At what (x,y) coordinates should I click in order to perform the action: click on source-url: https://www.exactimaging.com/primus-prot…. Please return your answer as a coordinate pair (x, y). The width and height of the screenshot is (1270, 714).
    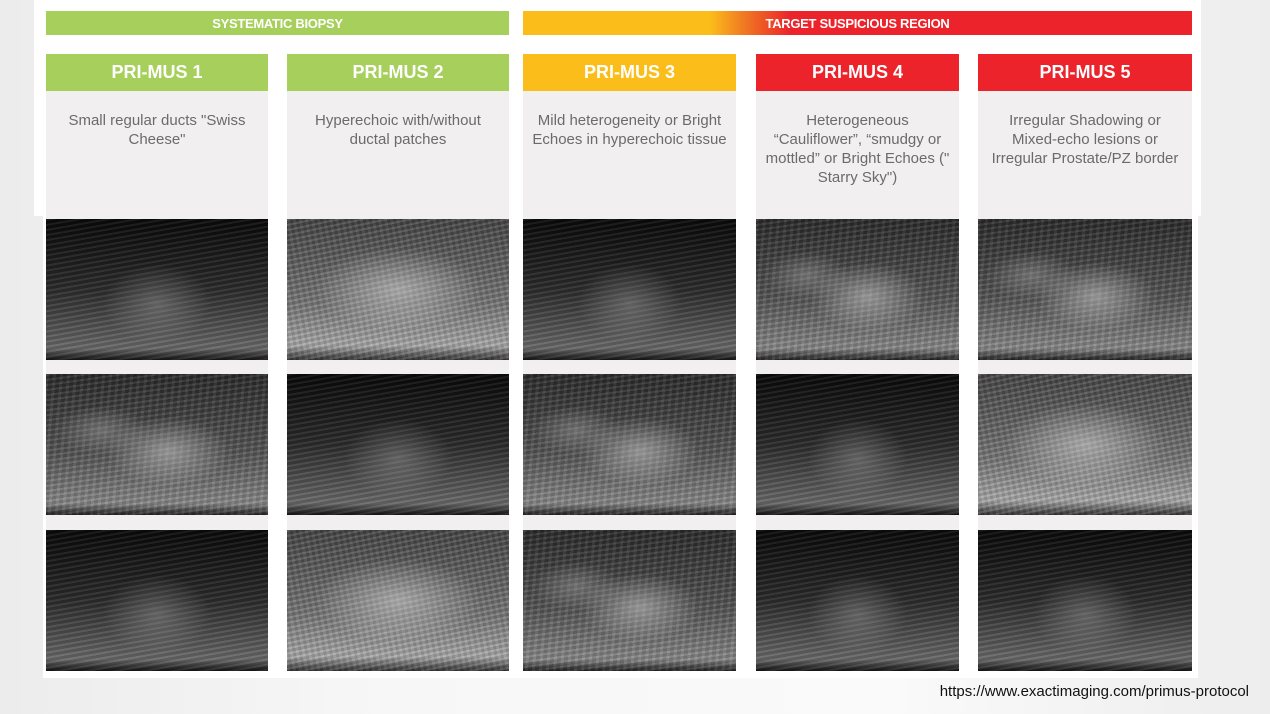
    Looking at the image, I should click on (1094, 691).